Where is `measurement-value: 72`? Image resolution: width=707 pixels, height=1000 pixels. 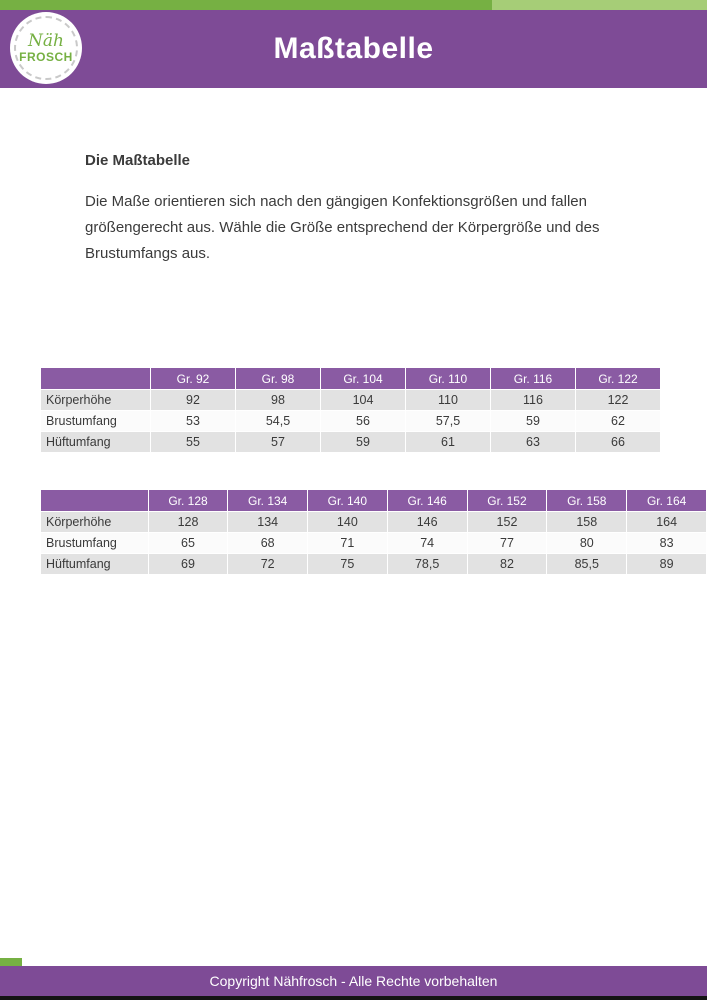
measurement-value: 72 is located at coordinates (268, 564).